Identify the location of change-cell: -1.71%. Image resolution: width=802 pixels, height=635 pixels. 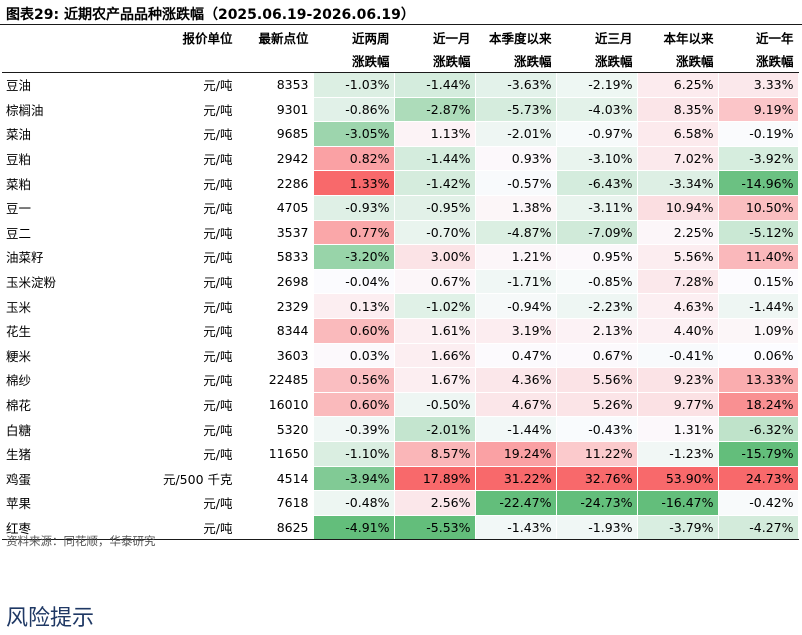
(516, 282).